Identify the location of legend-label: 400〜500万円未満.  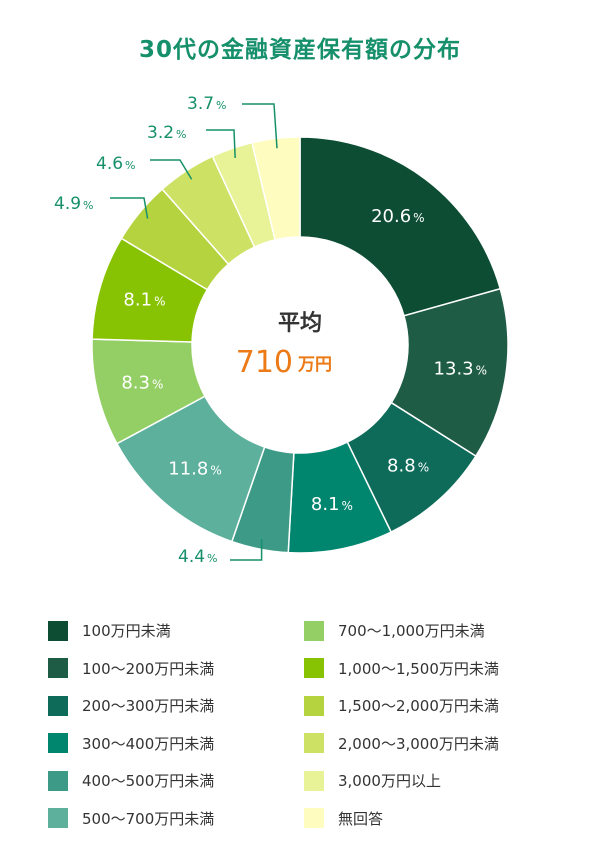
(148, 781).